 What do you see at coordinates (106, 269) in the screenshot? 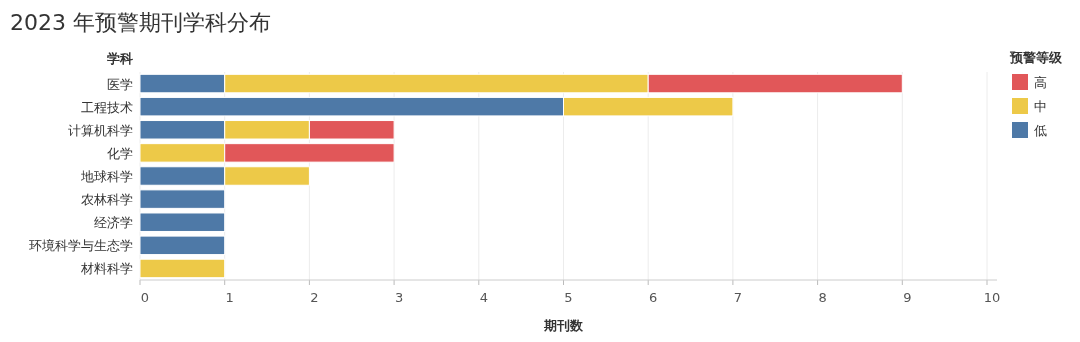
I see `y-tick-label: 材料科学` at bounding box center [106, 269].